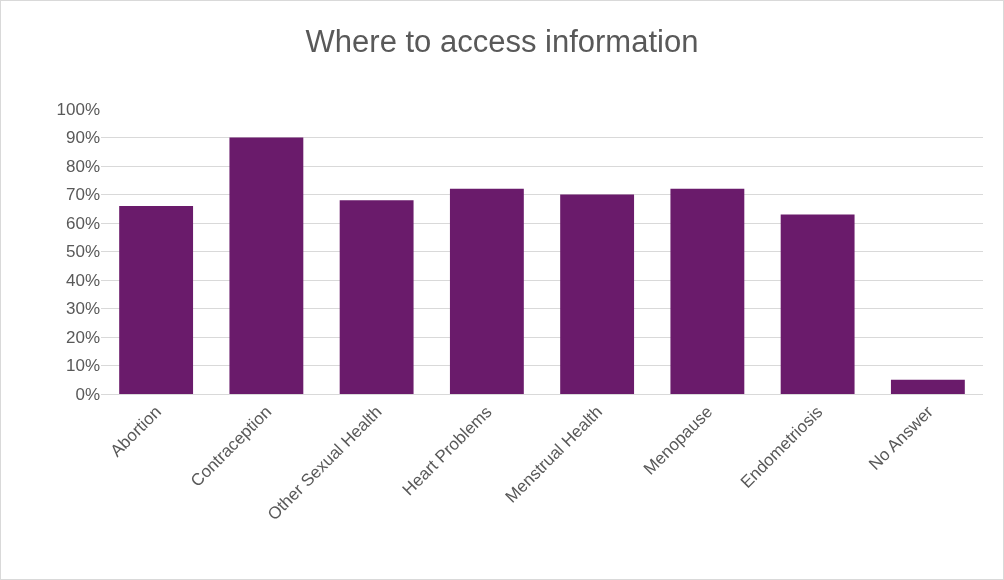  I want to click on y-tick-label: 40%, so click(82, 280).